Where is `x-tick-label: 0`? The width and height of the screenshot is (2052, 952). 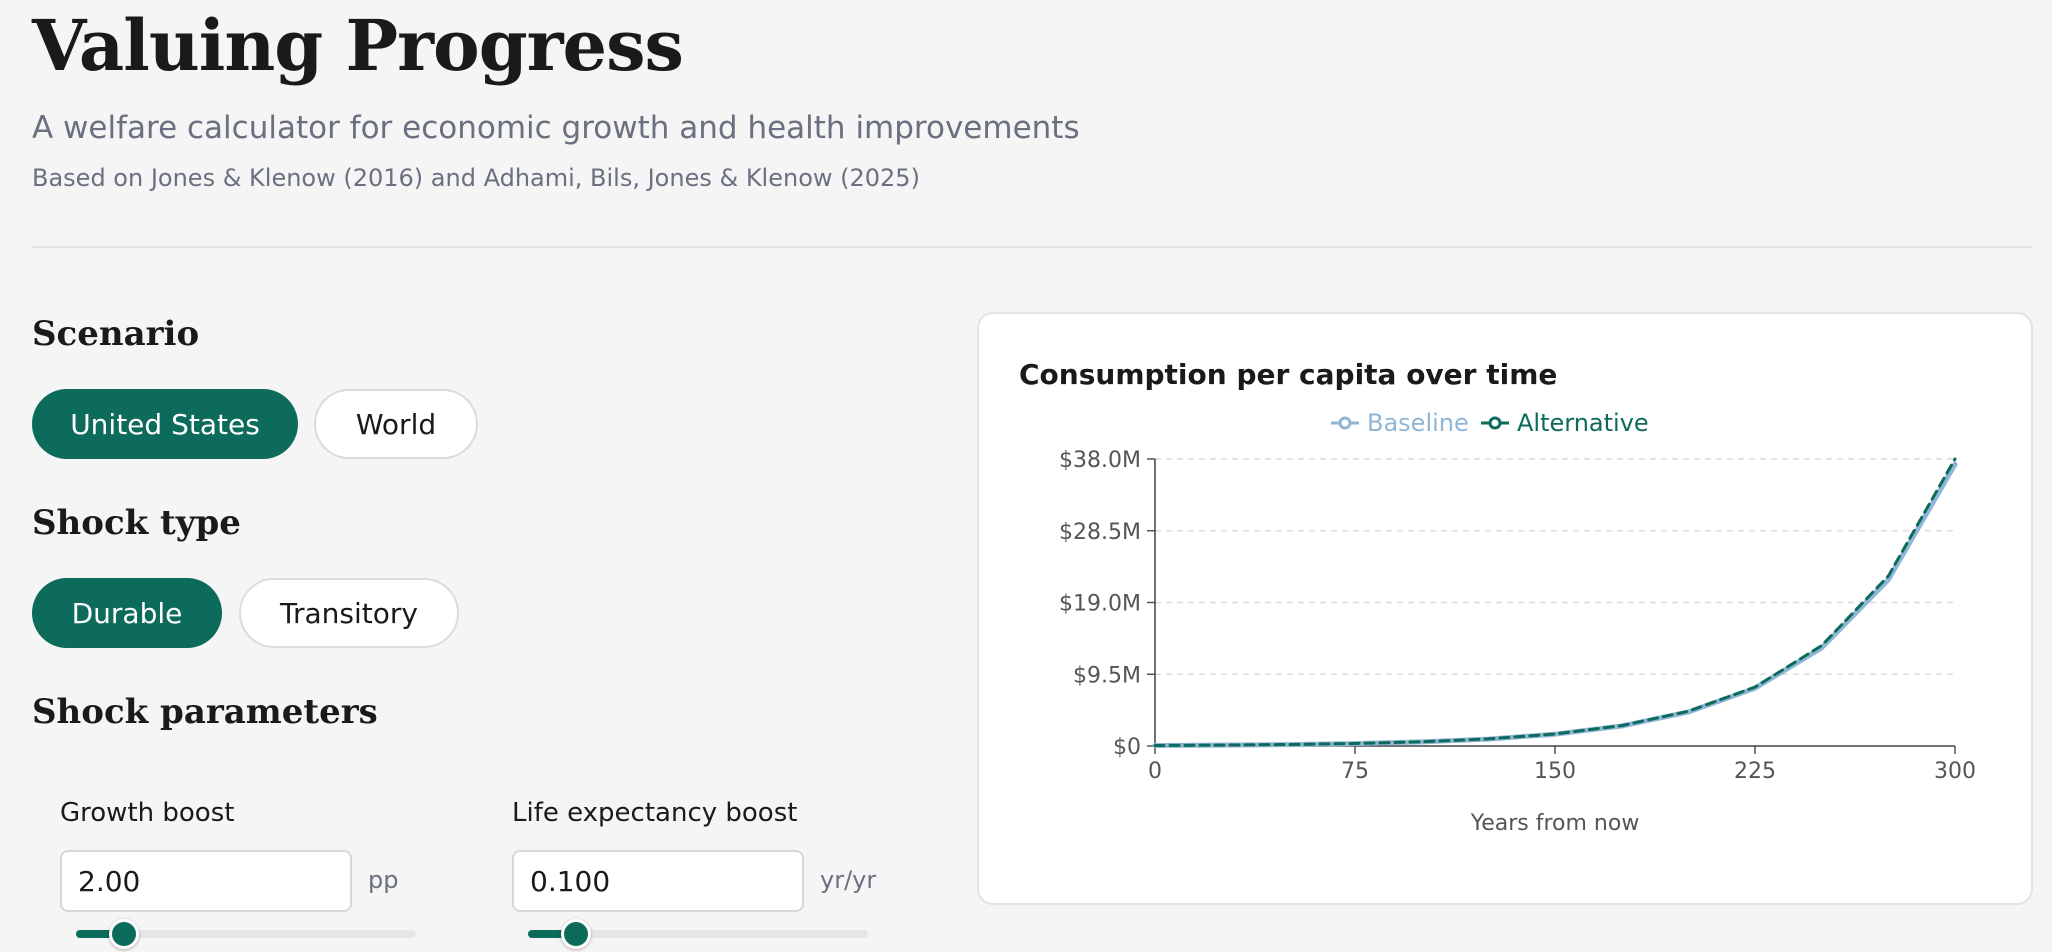
x-tick-label: 0 is located at coordinates (1155, 771).